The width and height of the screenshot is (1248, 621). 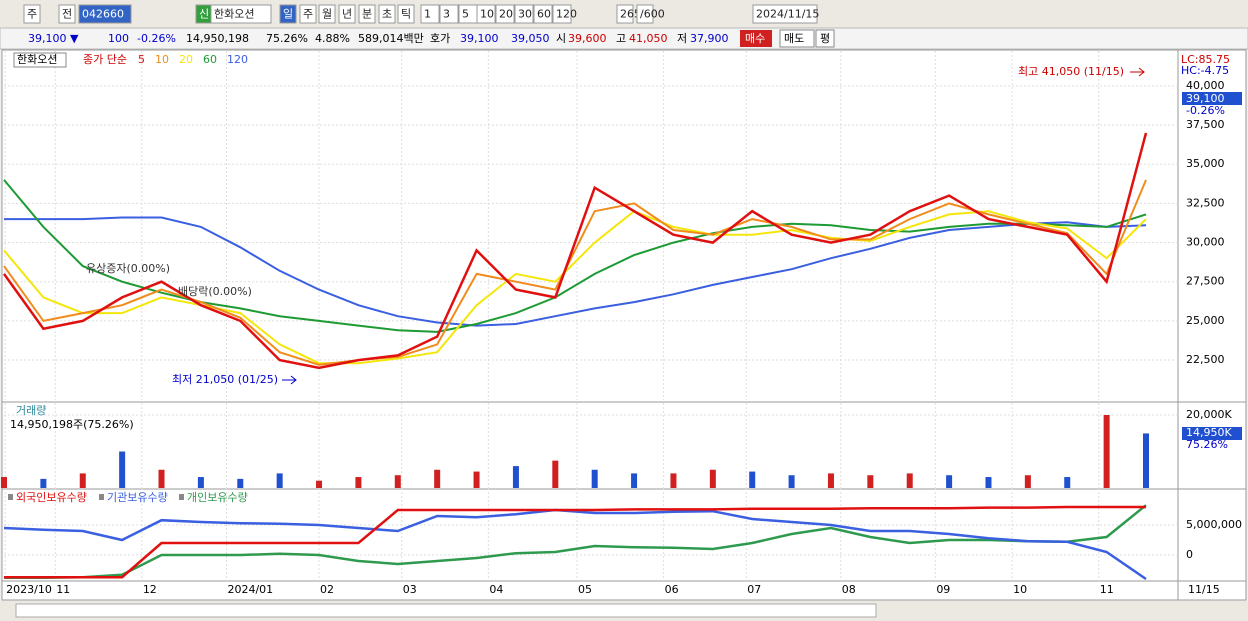 I want to click on toolbar-label: 60, so click(x=544, y=14).